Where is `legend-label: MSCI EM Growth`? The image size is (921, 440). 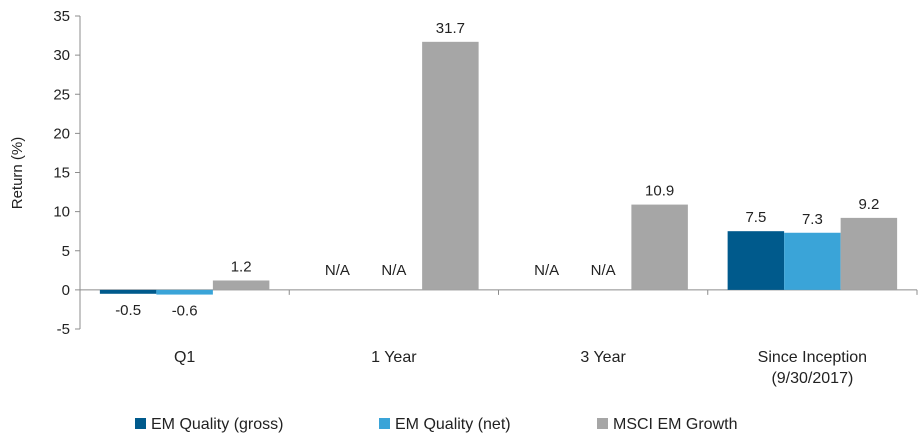 legend-label: MSCI EM Growth is located at coordinates (675, 424).